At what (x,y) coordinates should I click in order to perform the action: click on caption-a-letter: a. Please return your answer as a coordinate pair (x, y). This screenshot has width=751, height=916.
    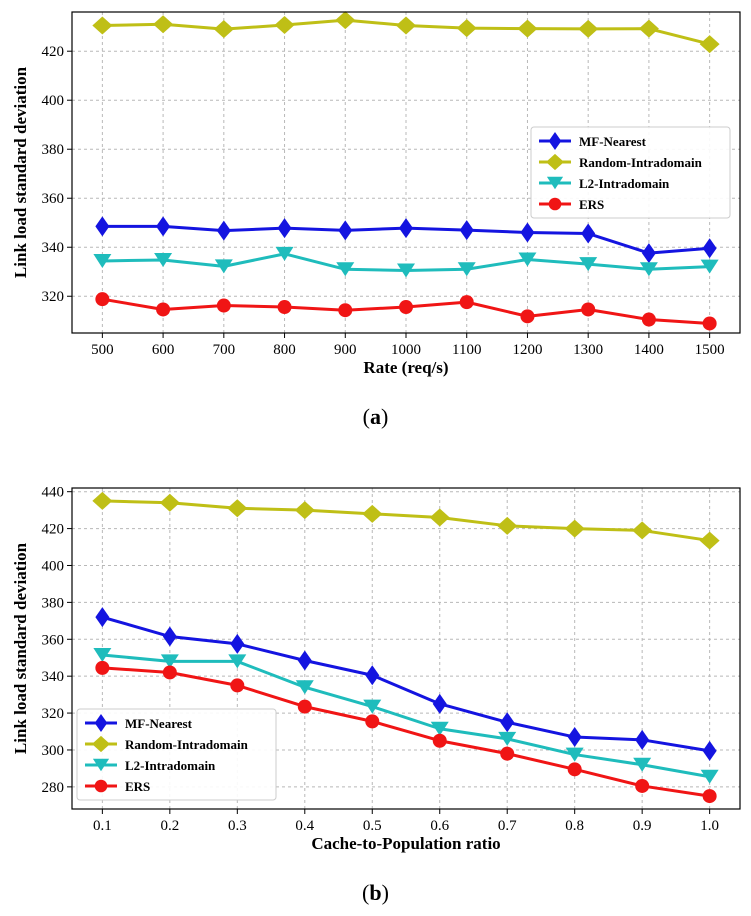
    Looking at the image, I should click on (375, 416).